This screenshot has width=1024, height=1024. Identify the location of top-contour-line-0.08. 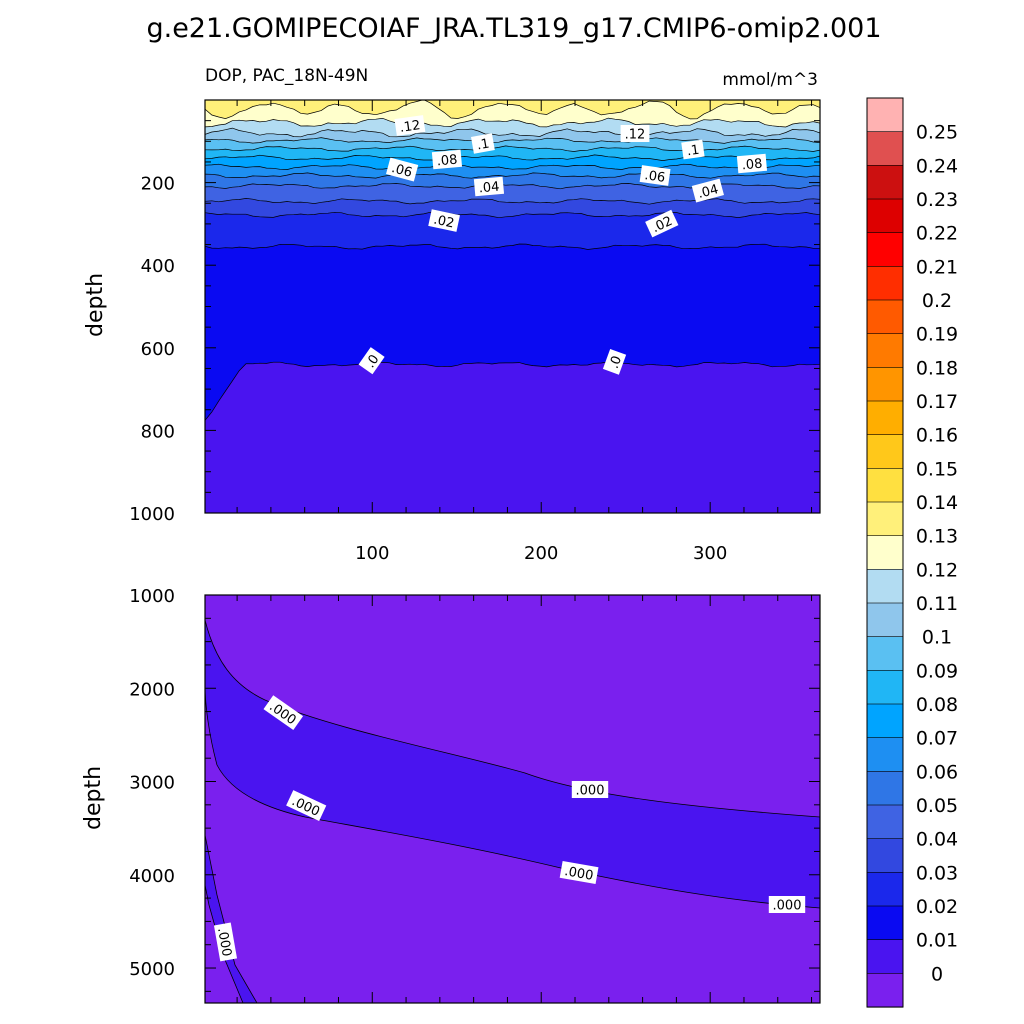
(512, 148).